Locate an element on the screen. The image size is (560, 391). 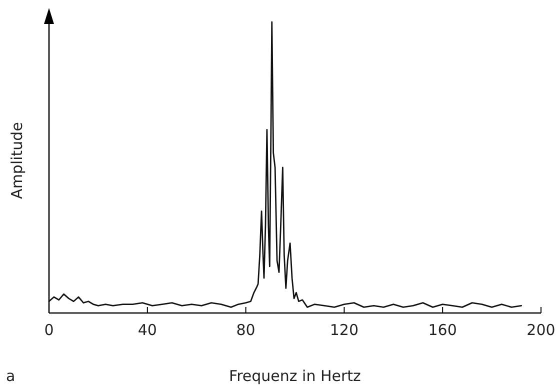
y-axis-title: Amplitude is located at coordinates (17, 160).